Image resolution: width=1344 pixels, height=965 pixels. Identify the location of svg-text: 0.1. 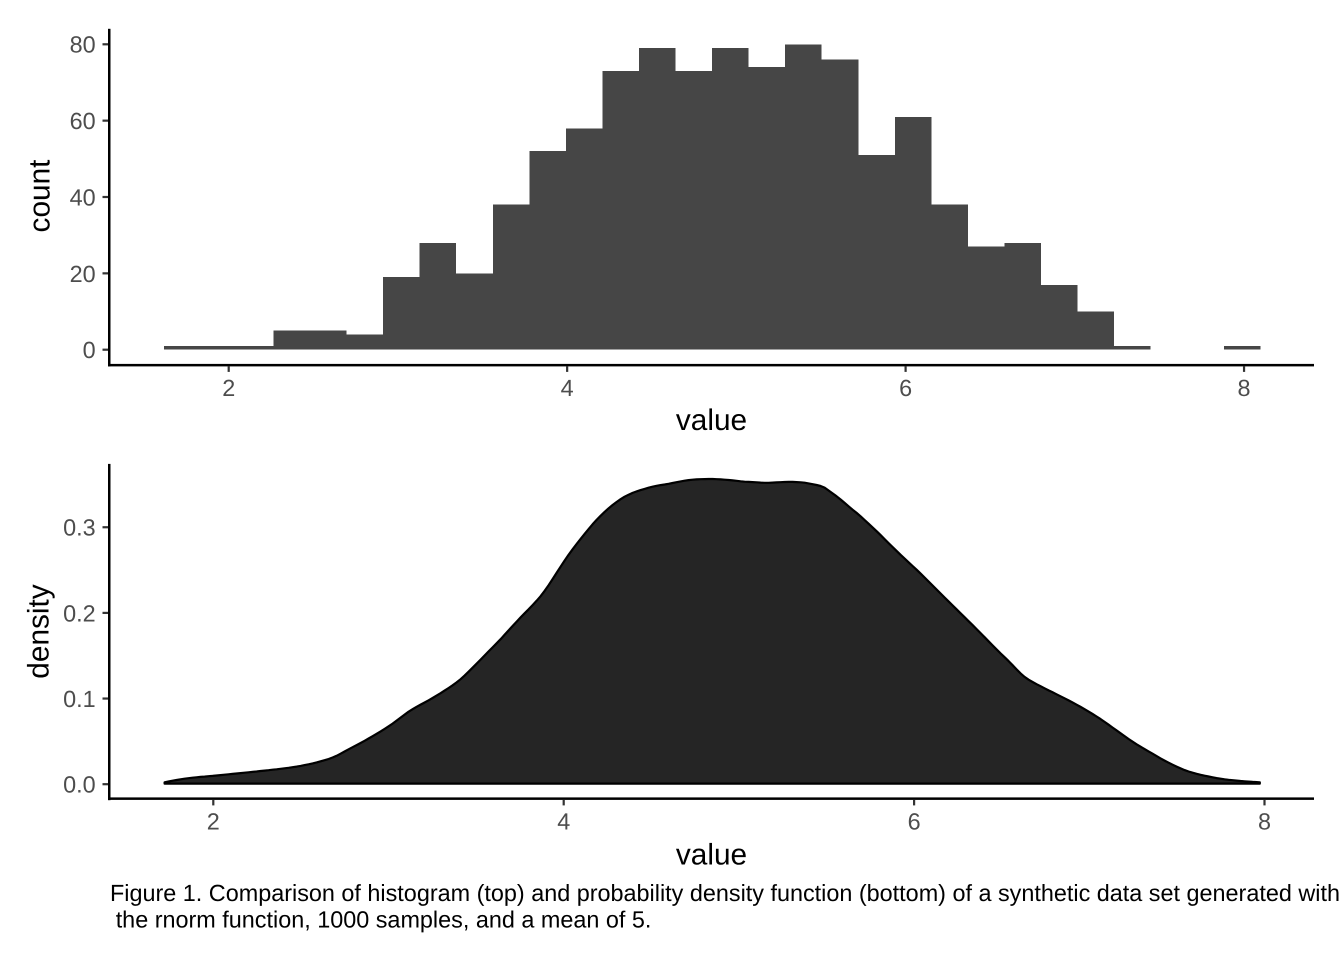
(79, 699).